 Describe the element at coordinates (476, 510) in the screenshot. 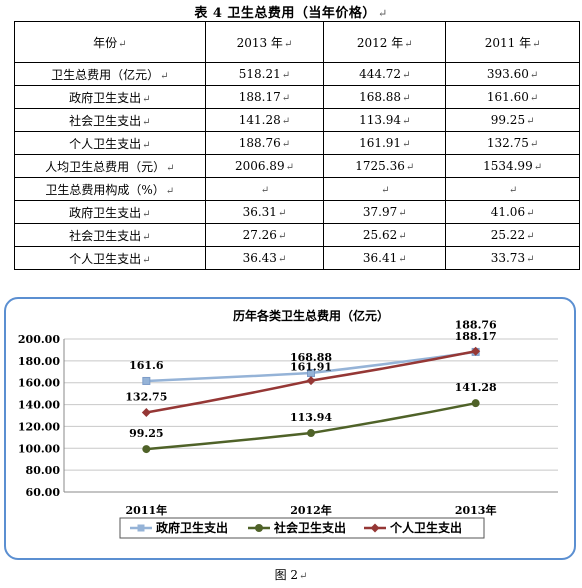

I see `x-tick-label: 2013年` at that location.